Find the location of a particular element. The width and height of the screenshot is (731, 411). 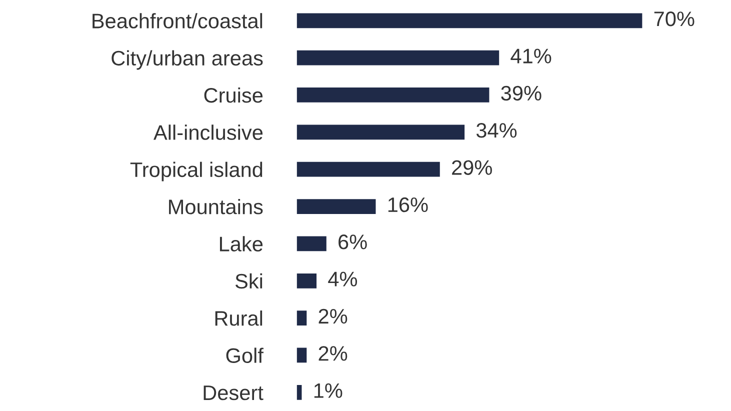

y-tick-label: Mountains is located at coordinates (216, 206).